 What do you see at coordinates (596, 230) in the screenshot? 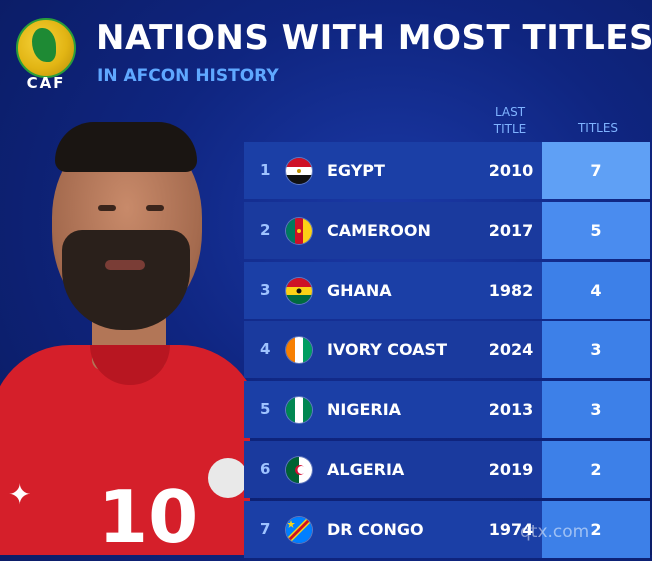
I see `titles-count: 5` at bounding box center [596, 230].